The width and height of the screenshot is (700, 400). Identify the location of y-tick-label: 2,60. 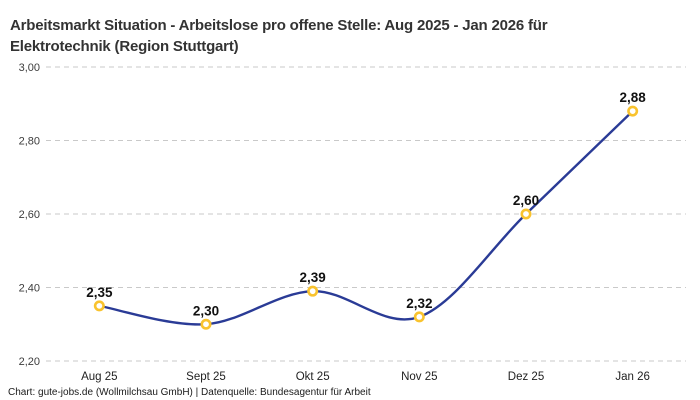
(29, 215).